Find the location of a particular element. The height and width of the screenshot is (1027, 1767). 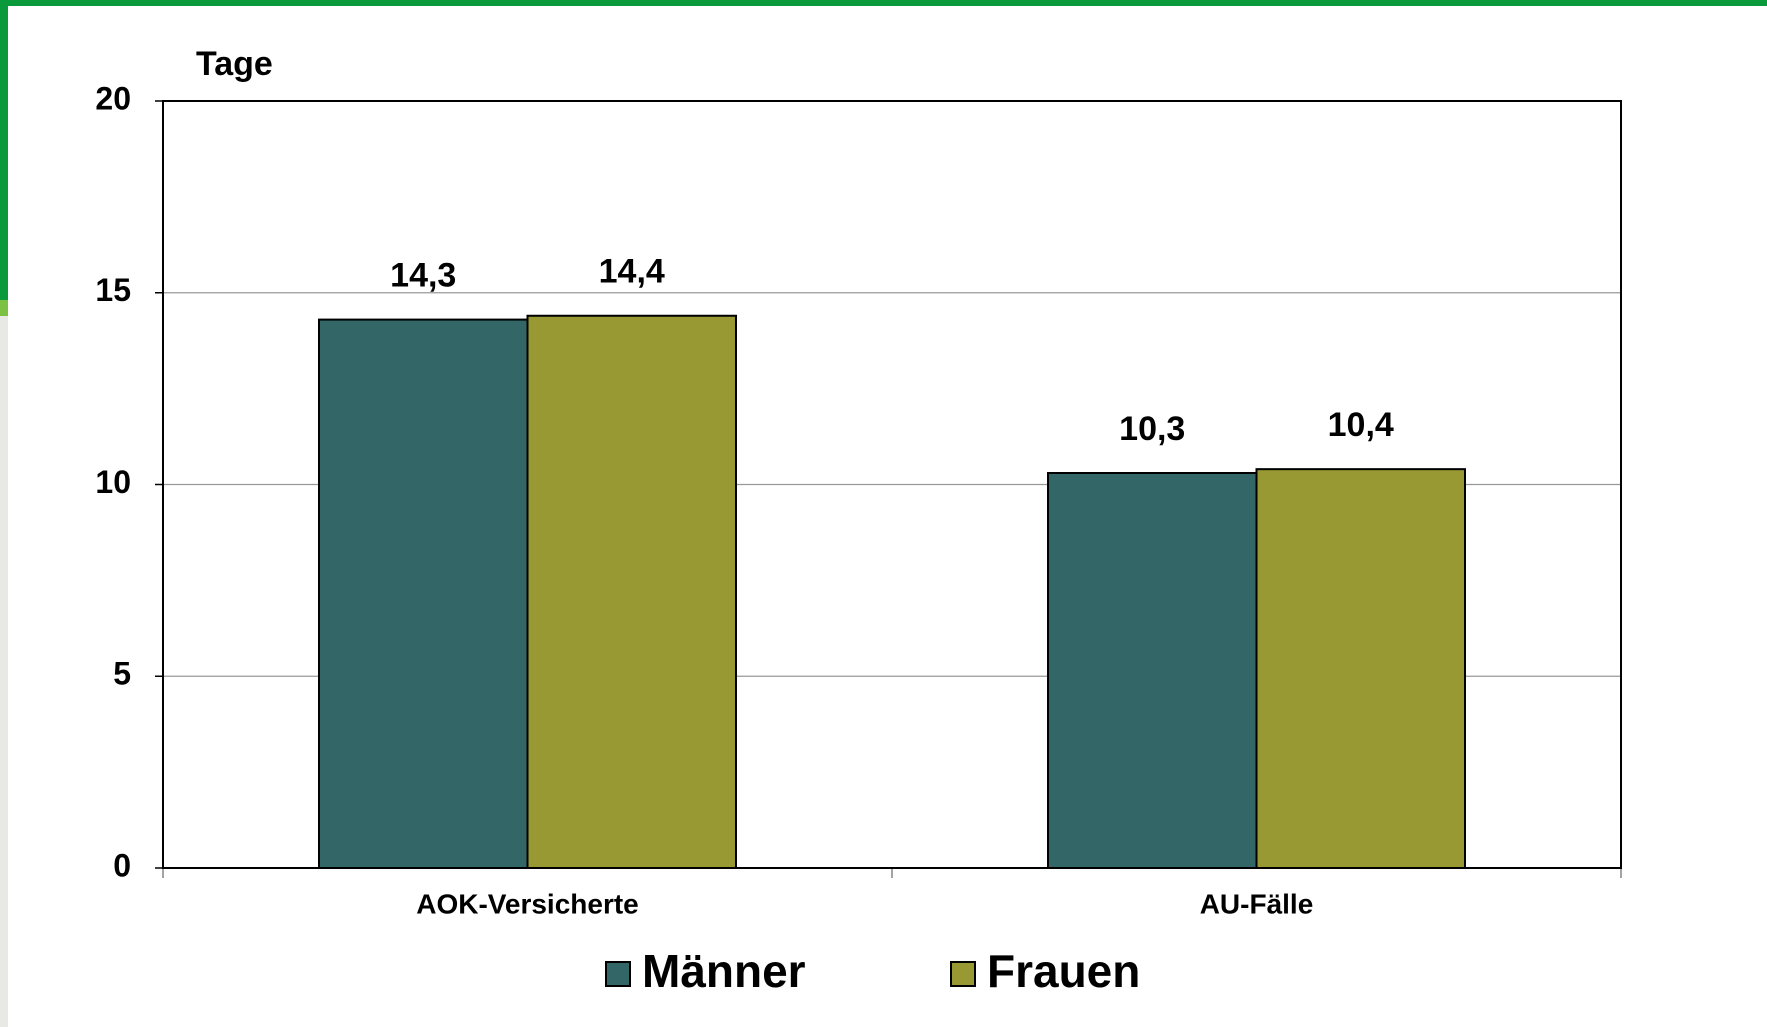

legend-label: Männer is located at coordinates (724, 971).